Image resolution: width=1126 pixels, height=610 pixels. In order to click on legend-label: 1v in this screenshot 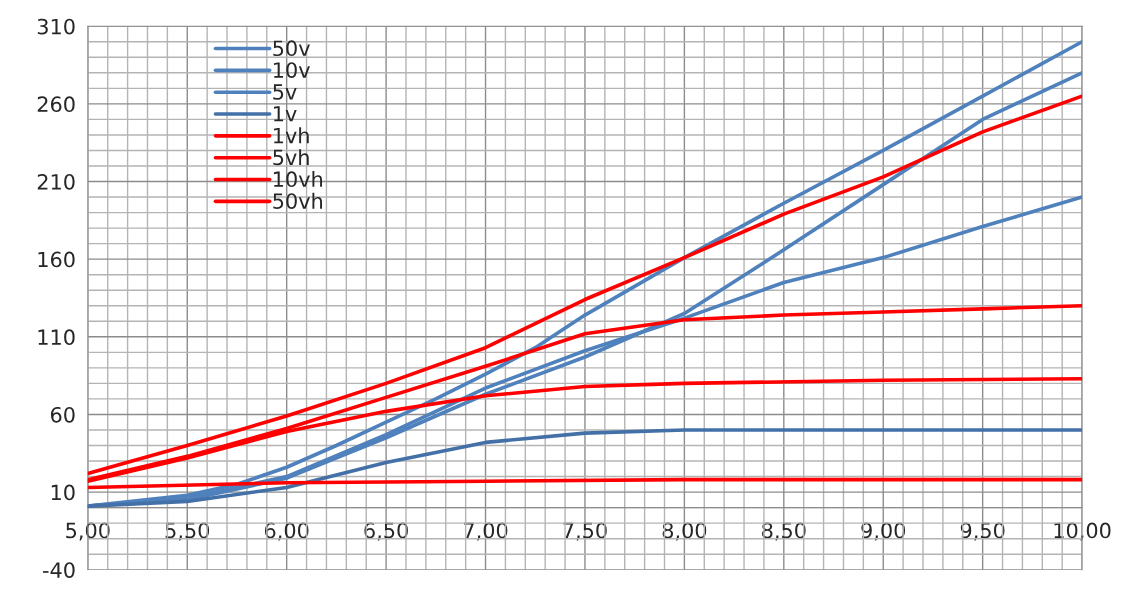, I will do `click(285, 114)`.